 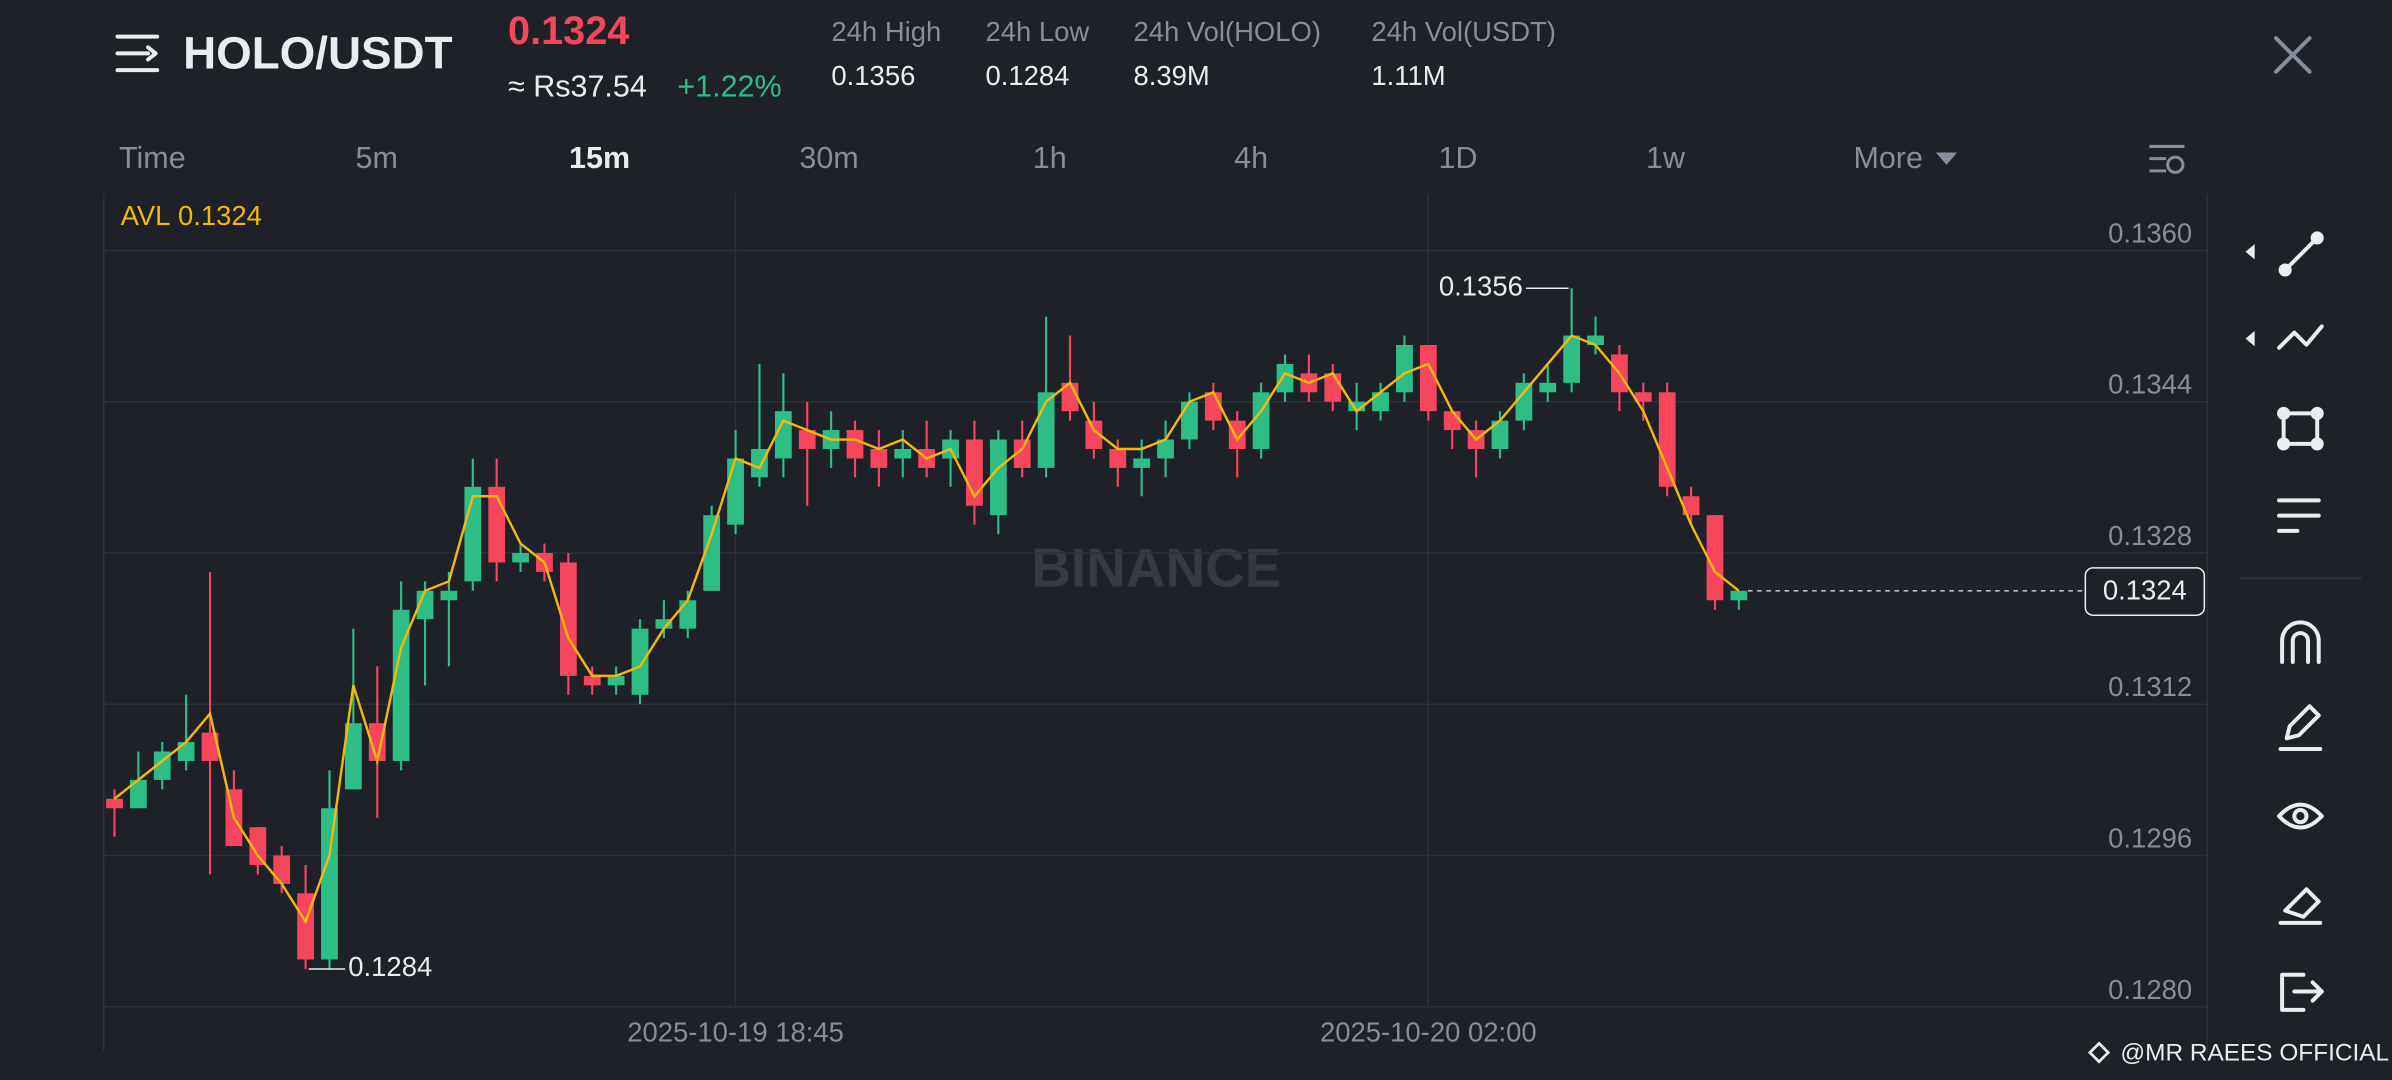 What do you see at coordinates (828, 158) in the screenshot?
I see `interval: 30m` at bounding box center [828, 158].